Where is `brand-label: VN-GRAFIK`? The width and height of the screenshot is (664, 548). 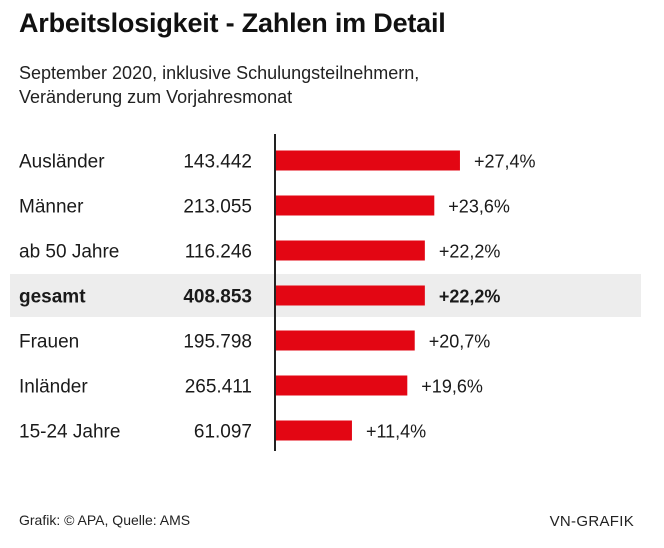 brand-label: VN-GRAFIK is located at coordinates (591, 521).